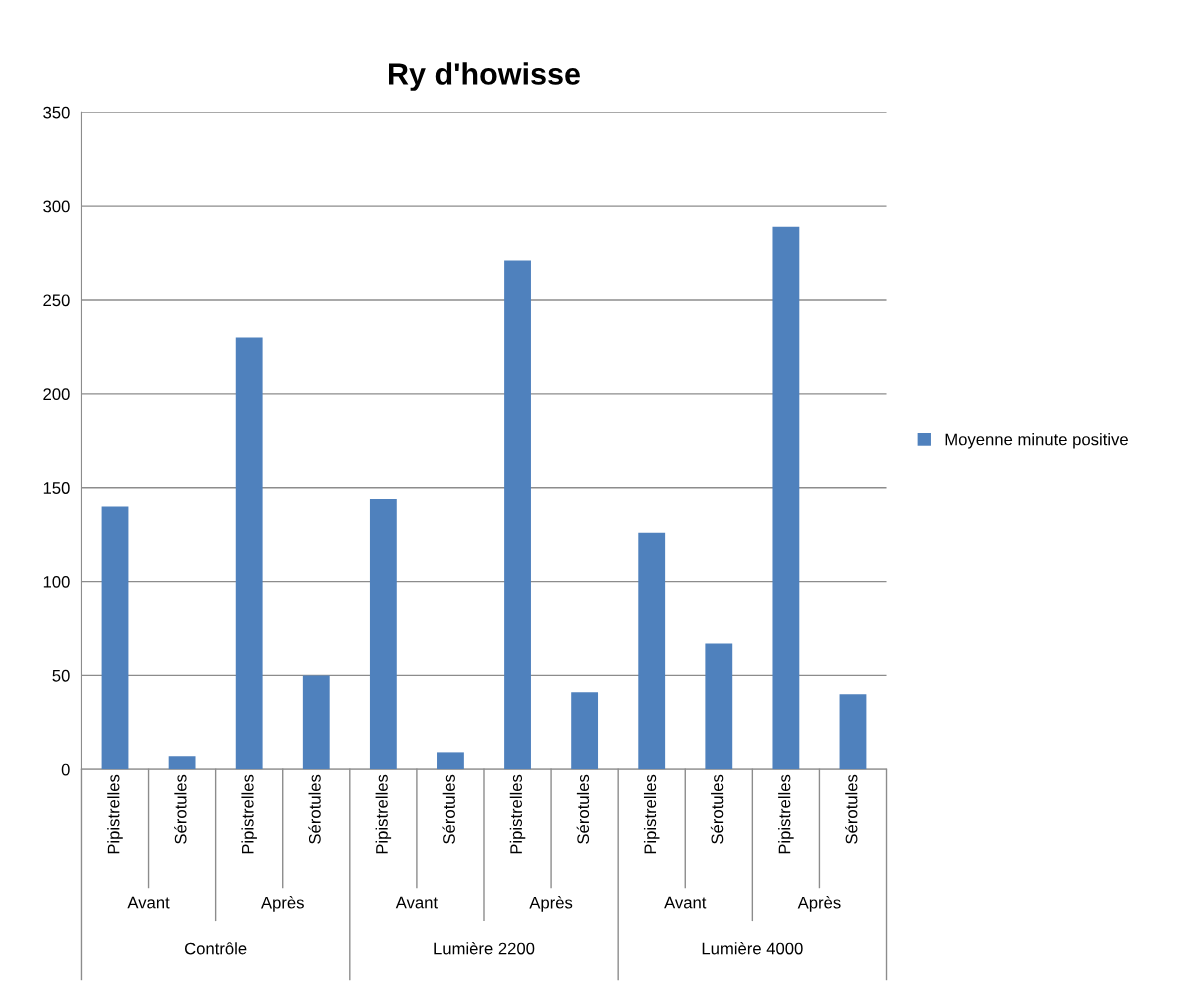 The image size is (1198, 985). Describe the element at coordinates (752, 948) in the screenshot. I see `text: Lumière 4000` at that location.